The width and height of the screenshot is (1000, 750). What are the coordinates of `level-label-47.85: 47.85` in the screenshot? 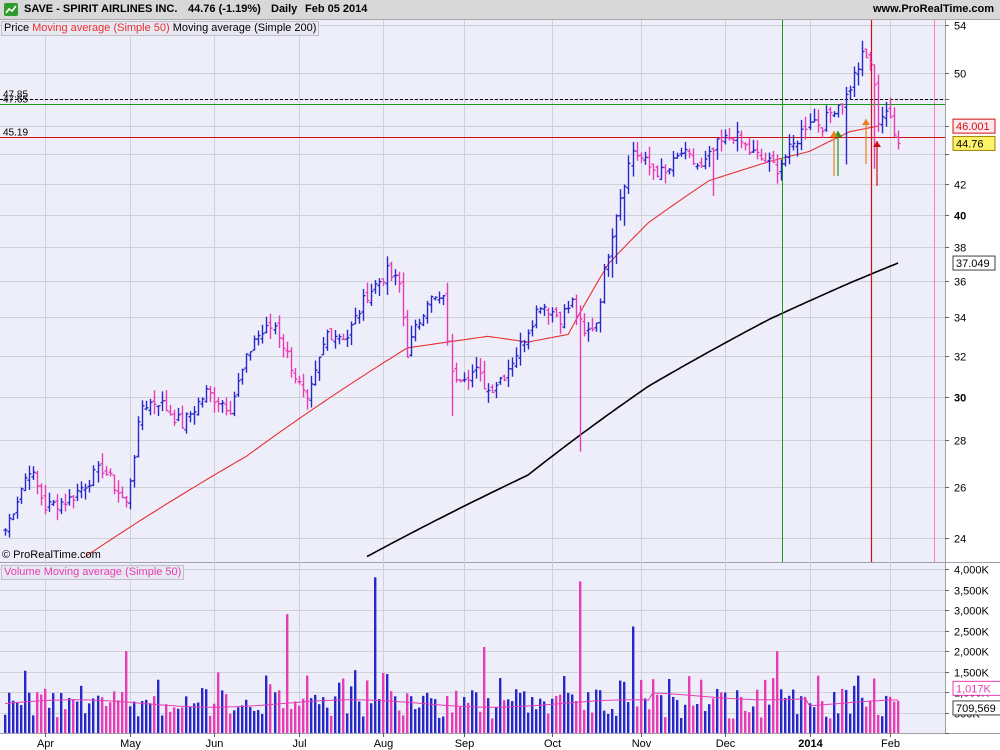 It's located at (15, 95).